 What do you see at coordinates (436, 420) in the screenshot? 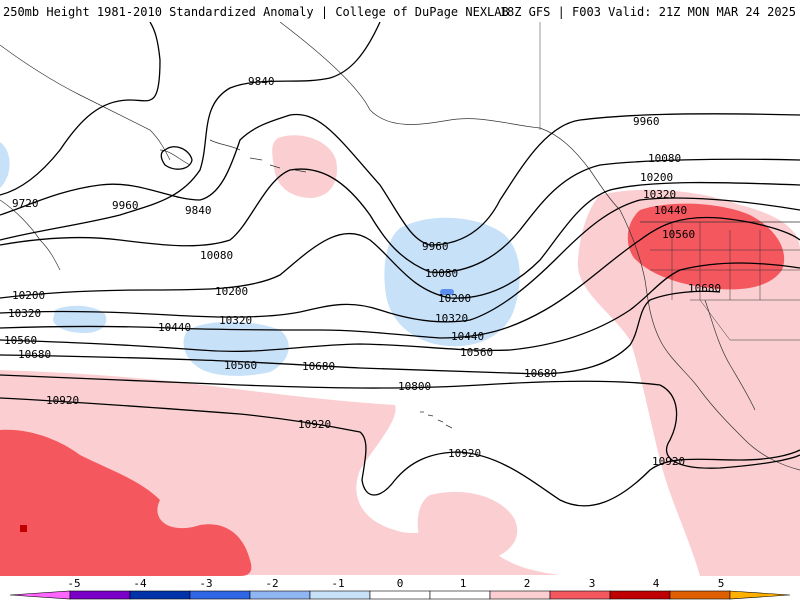
I see `hawaii-islands` at bounding box center [436, 420].